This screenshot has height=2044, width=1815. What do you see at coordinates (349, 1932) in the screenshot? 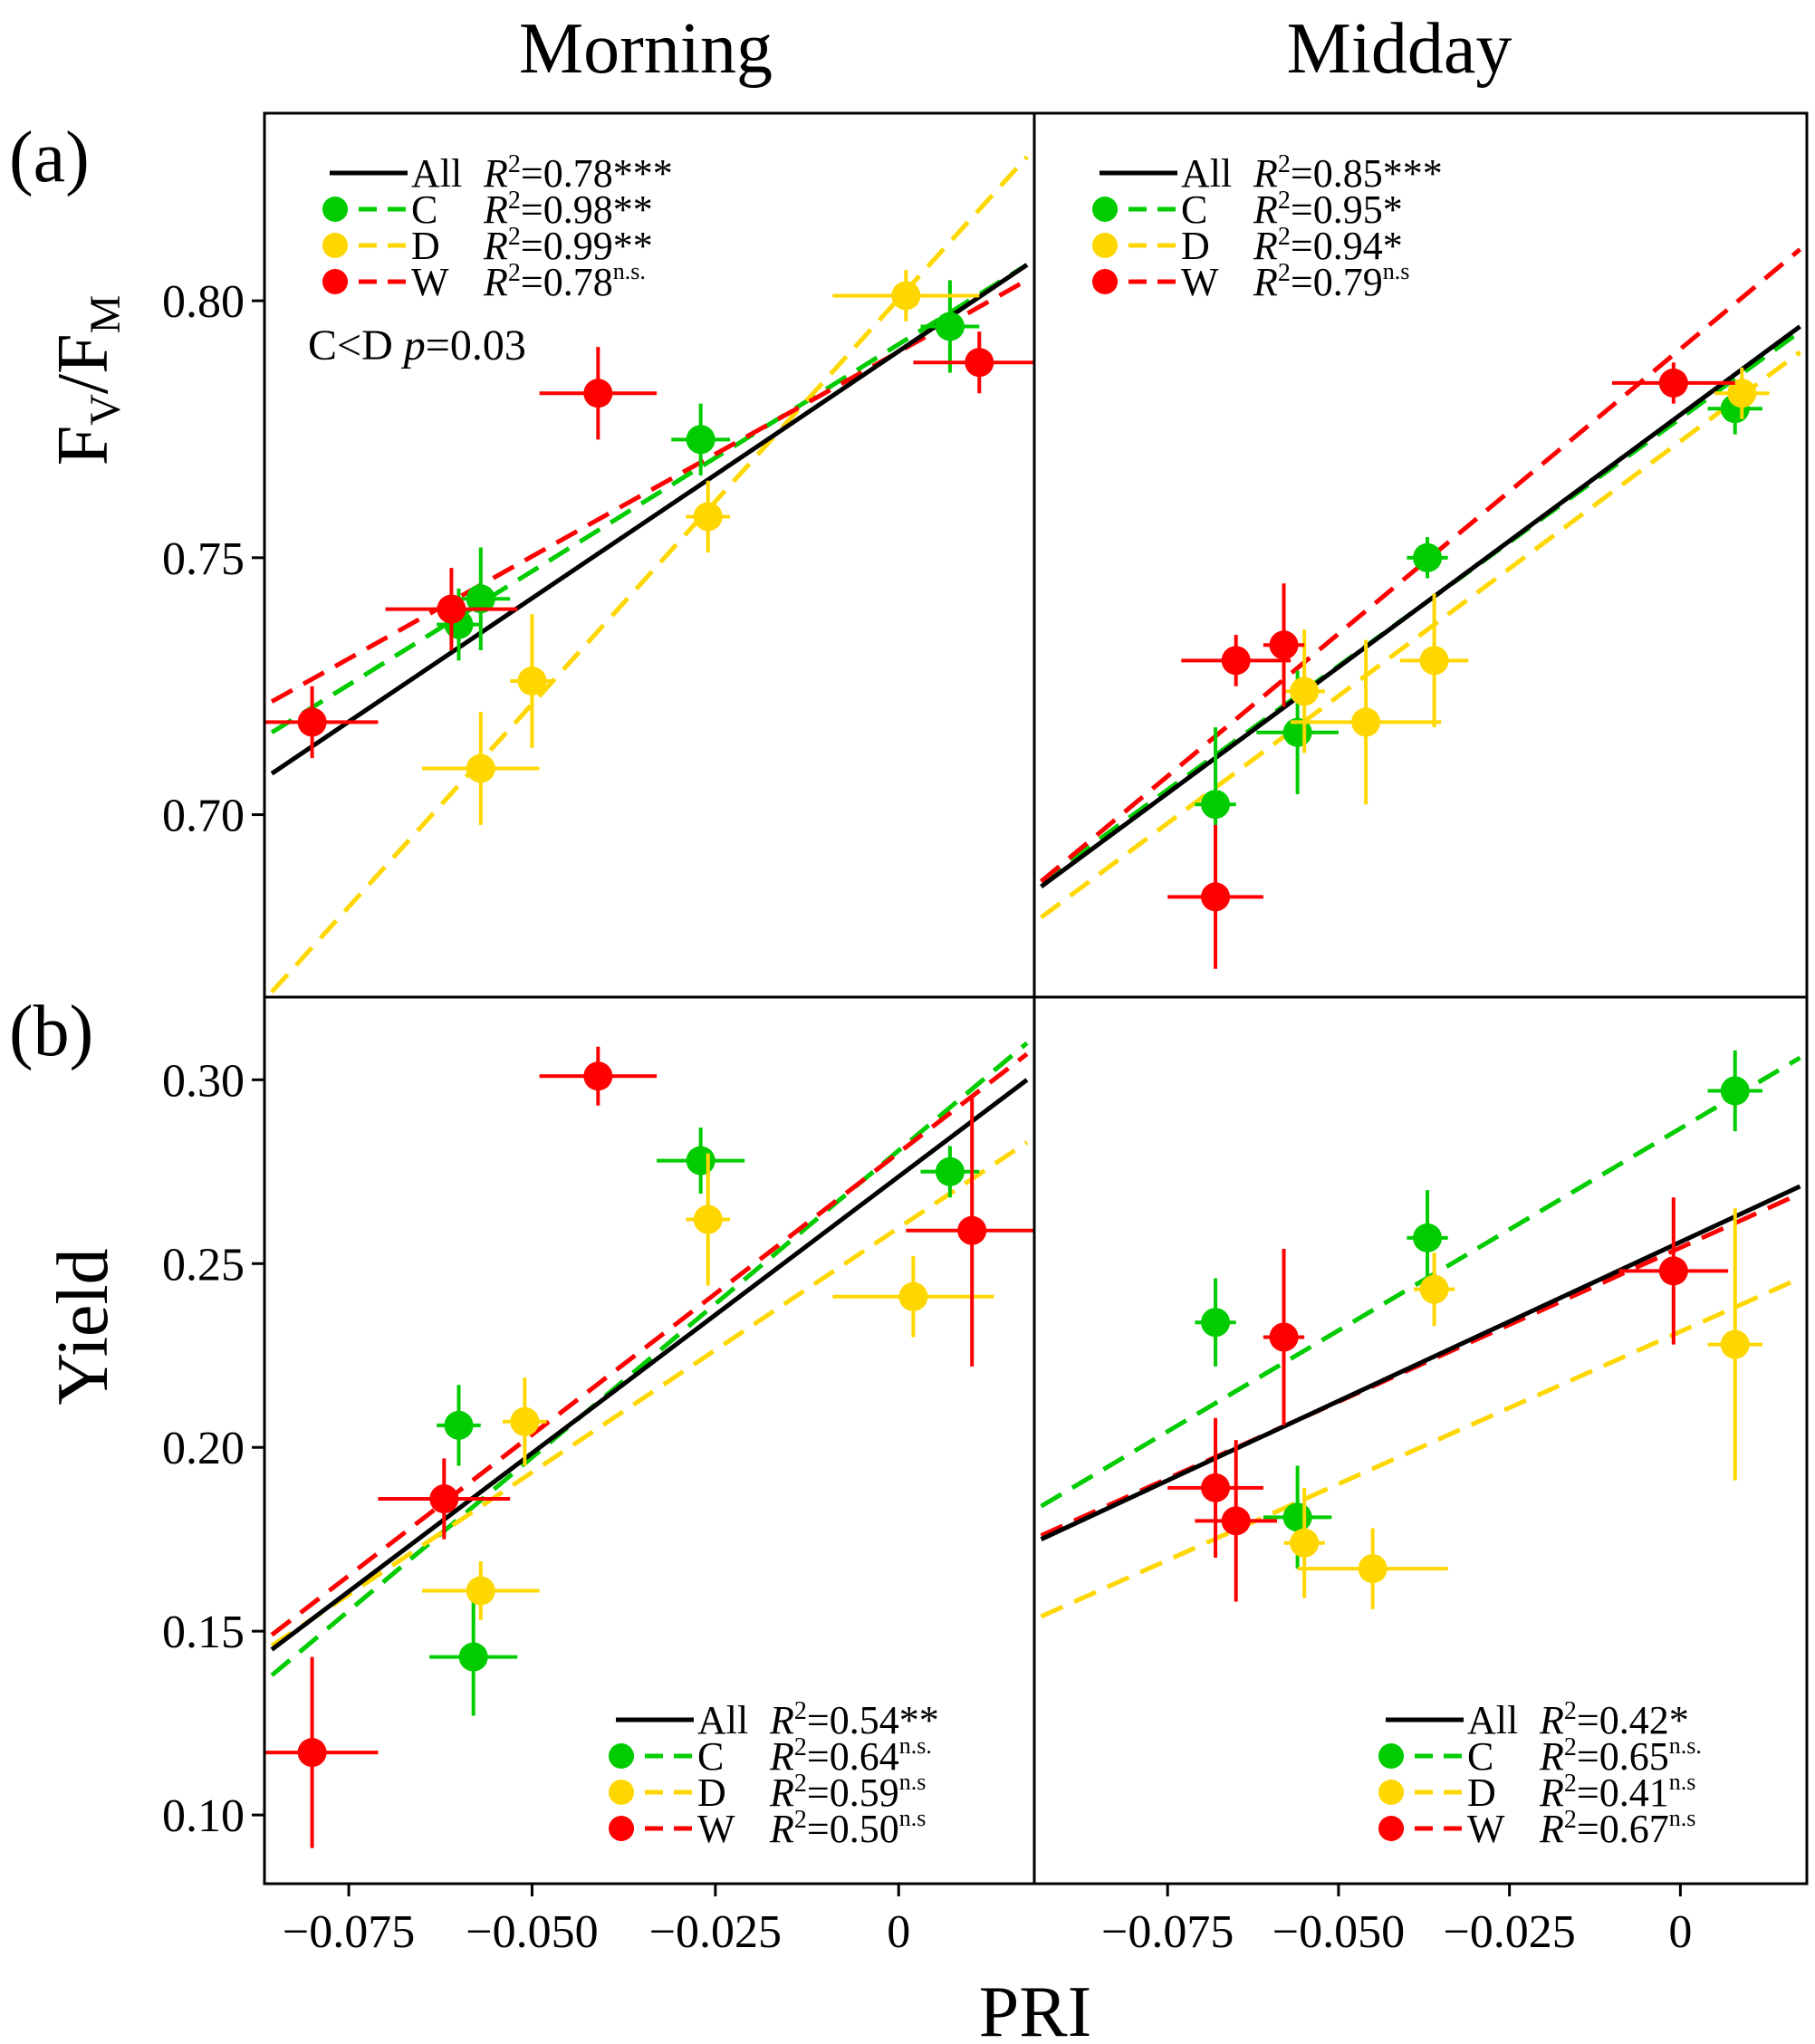
I see `x-tick-label: −0.075` at bounding box center [349, 1932].